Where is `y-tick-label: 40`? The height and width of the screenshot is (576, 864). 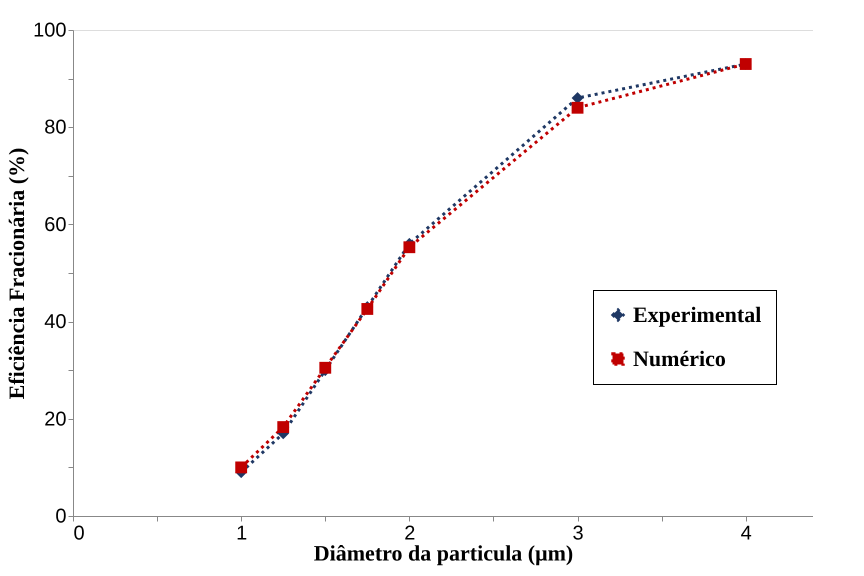 y-tick-label: 40 is located at coordinates (55, 322).